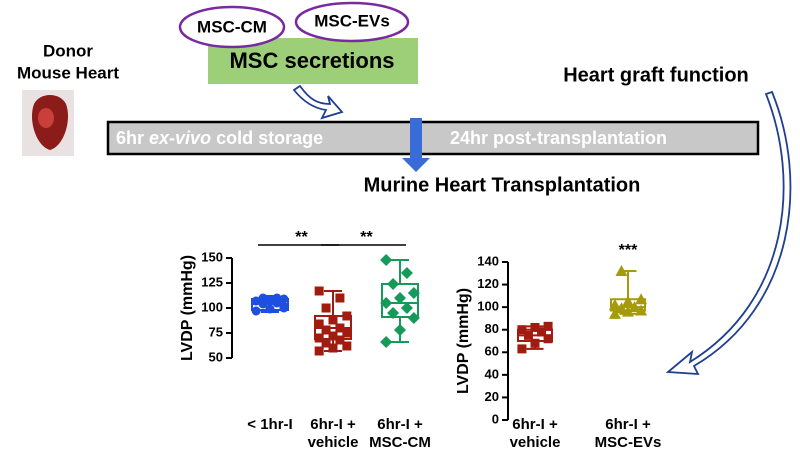 The image size is (800, 460). I want to click on significance-label: ***, so click(628, 250).